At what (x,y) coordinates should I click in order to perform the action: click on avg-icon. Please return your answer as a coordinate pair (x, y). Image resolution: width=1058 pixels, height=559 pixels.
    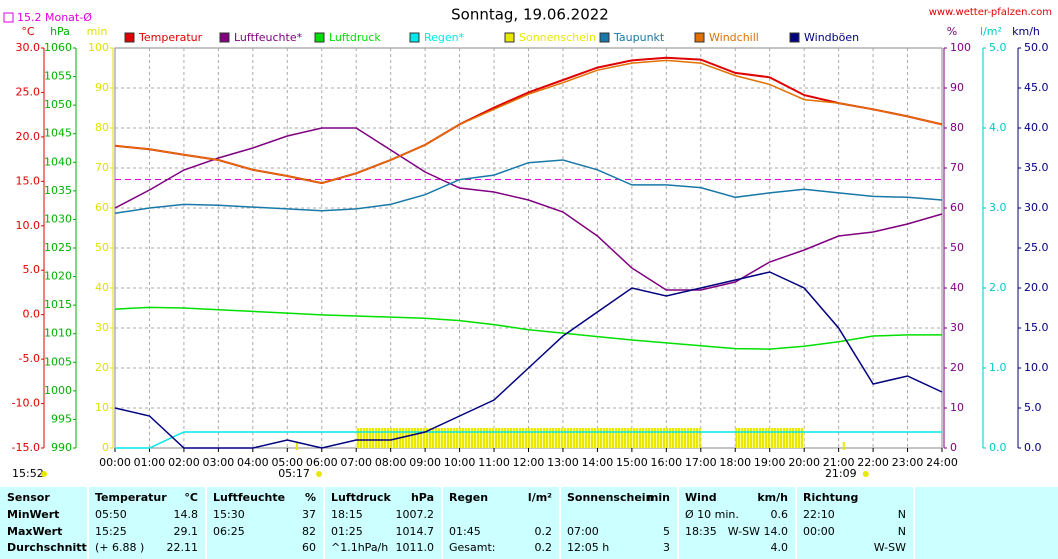
    Looking at the image, I should click on (8, 17).